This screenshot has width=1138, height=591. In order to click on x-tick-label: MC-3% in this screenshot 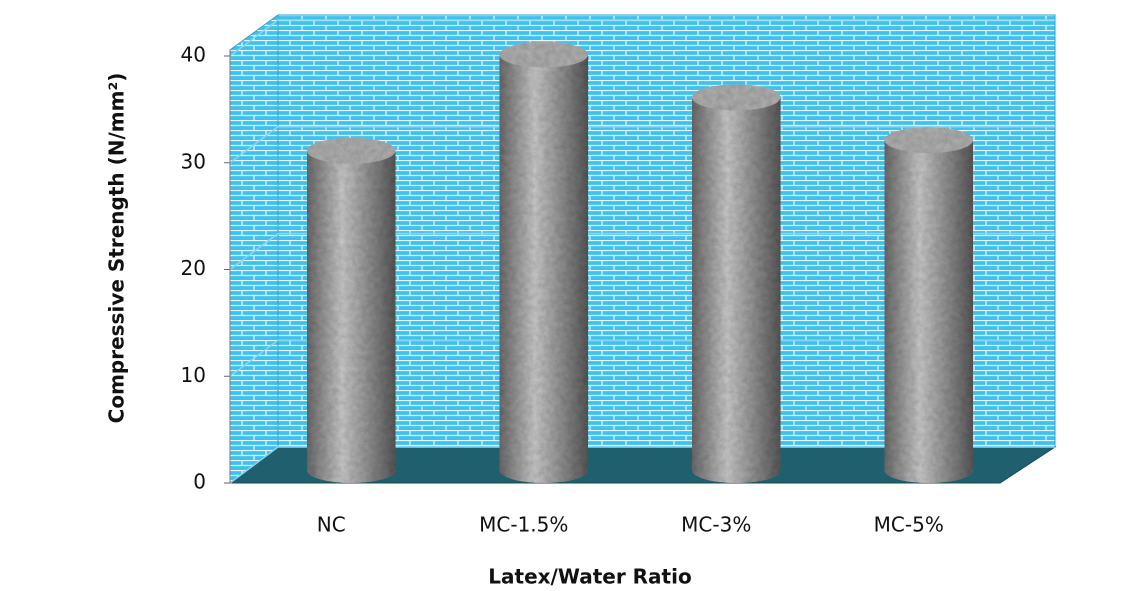, I will do `click(716, 525)`.